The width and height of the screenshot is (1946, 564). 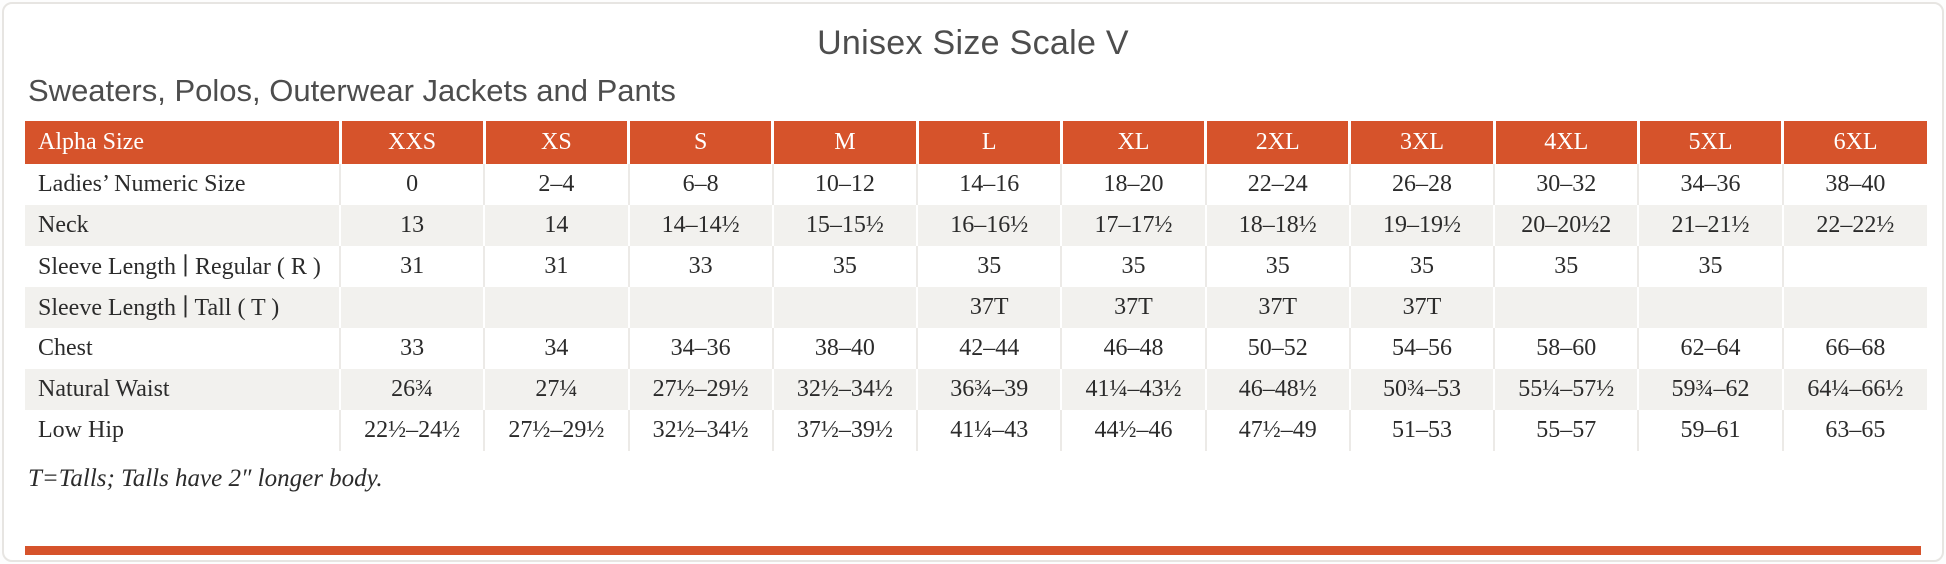 I want to click on cell-value: 54–56, so click(x=1421, y=348).